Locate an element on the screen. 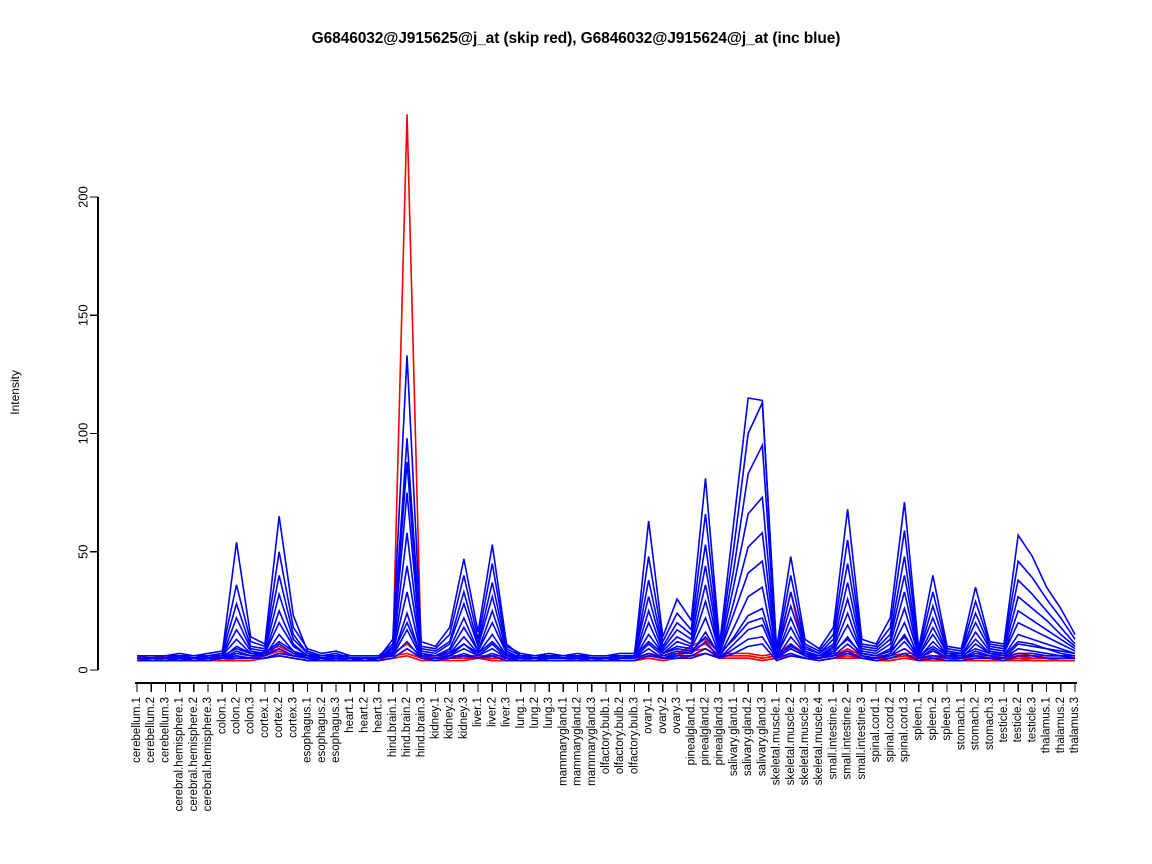  y-tick-label: 0 is located at coordinates (82, 669).